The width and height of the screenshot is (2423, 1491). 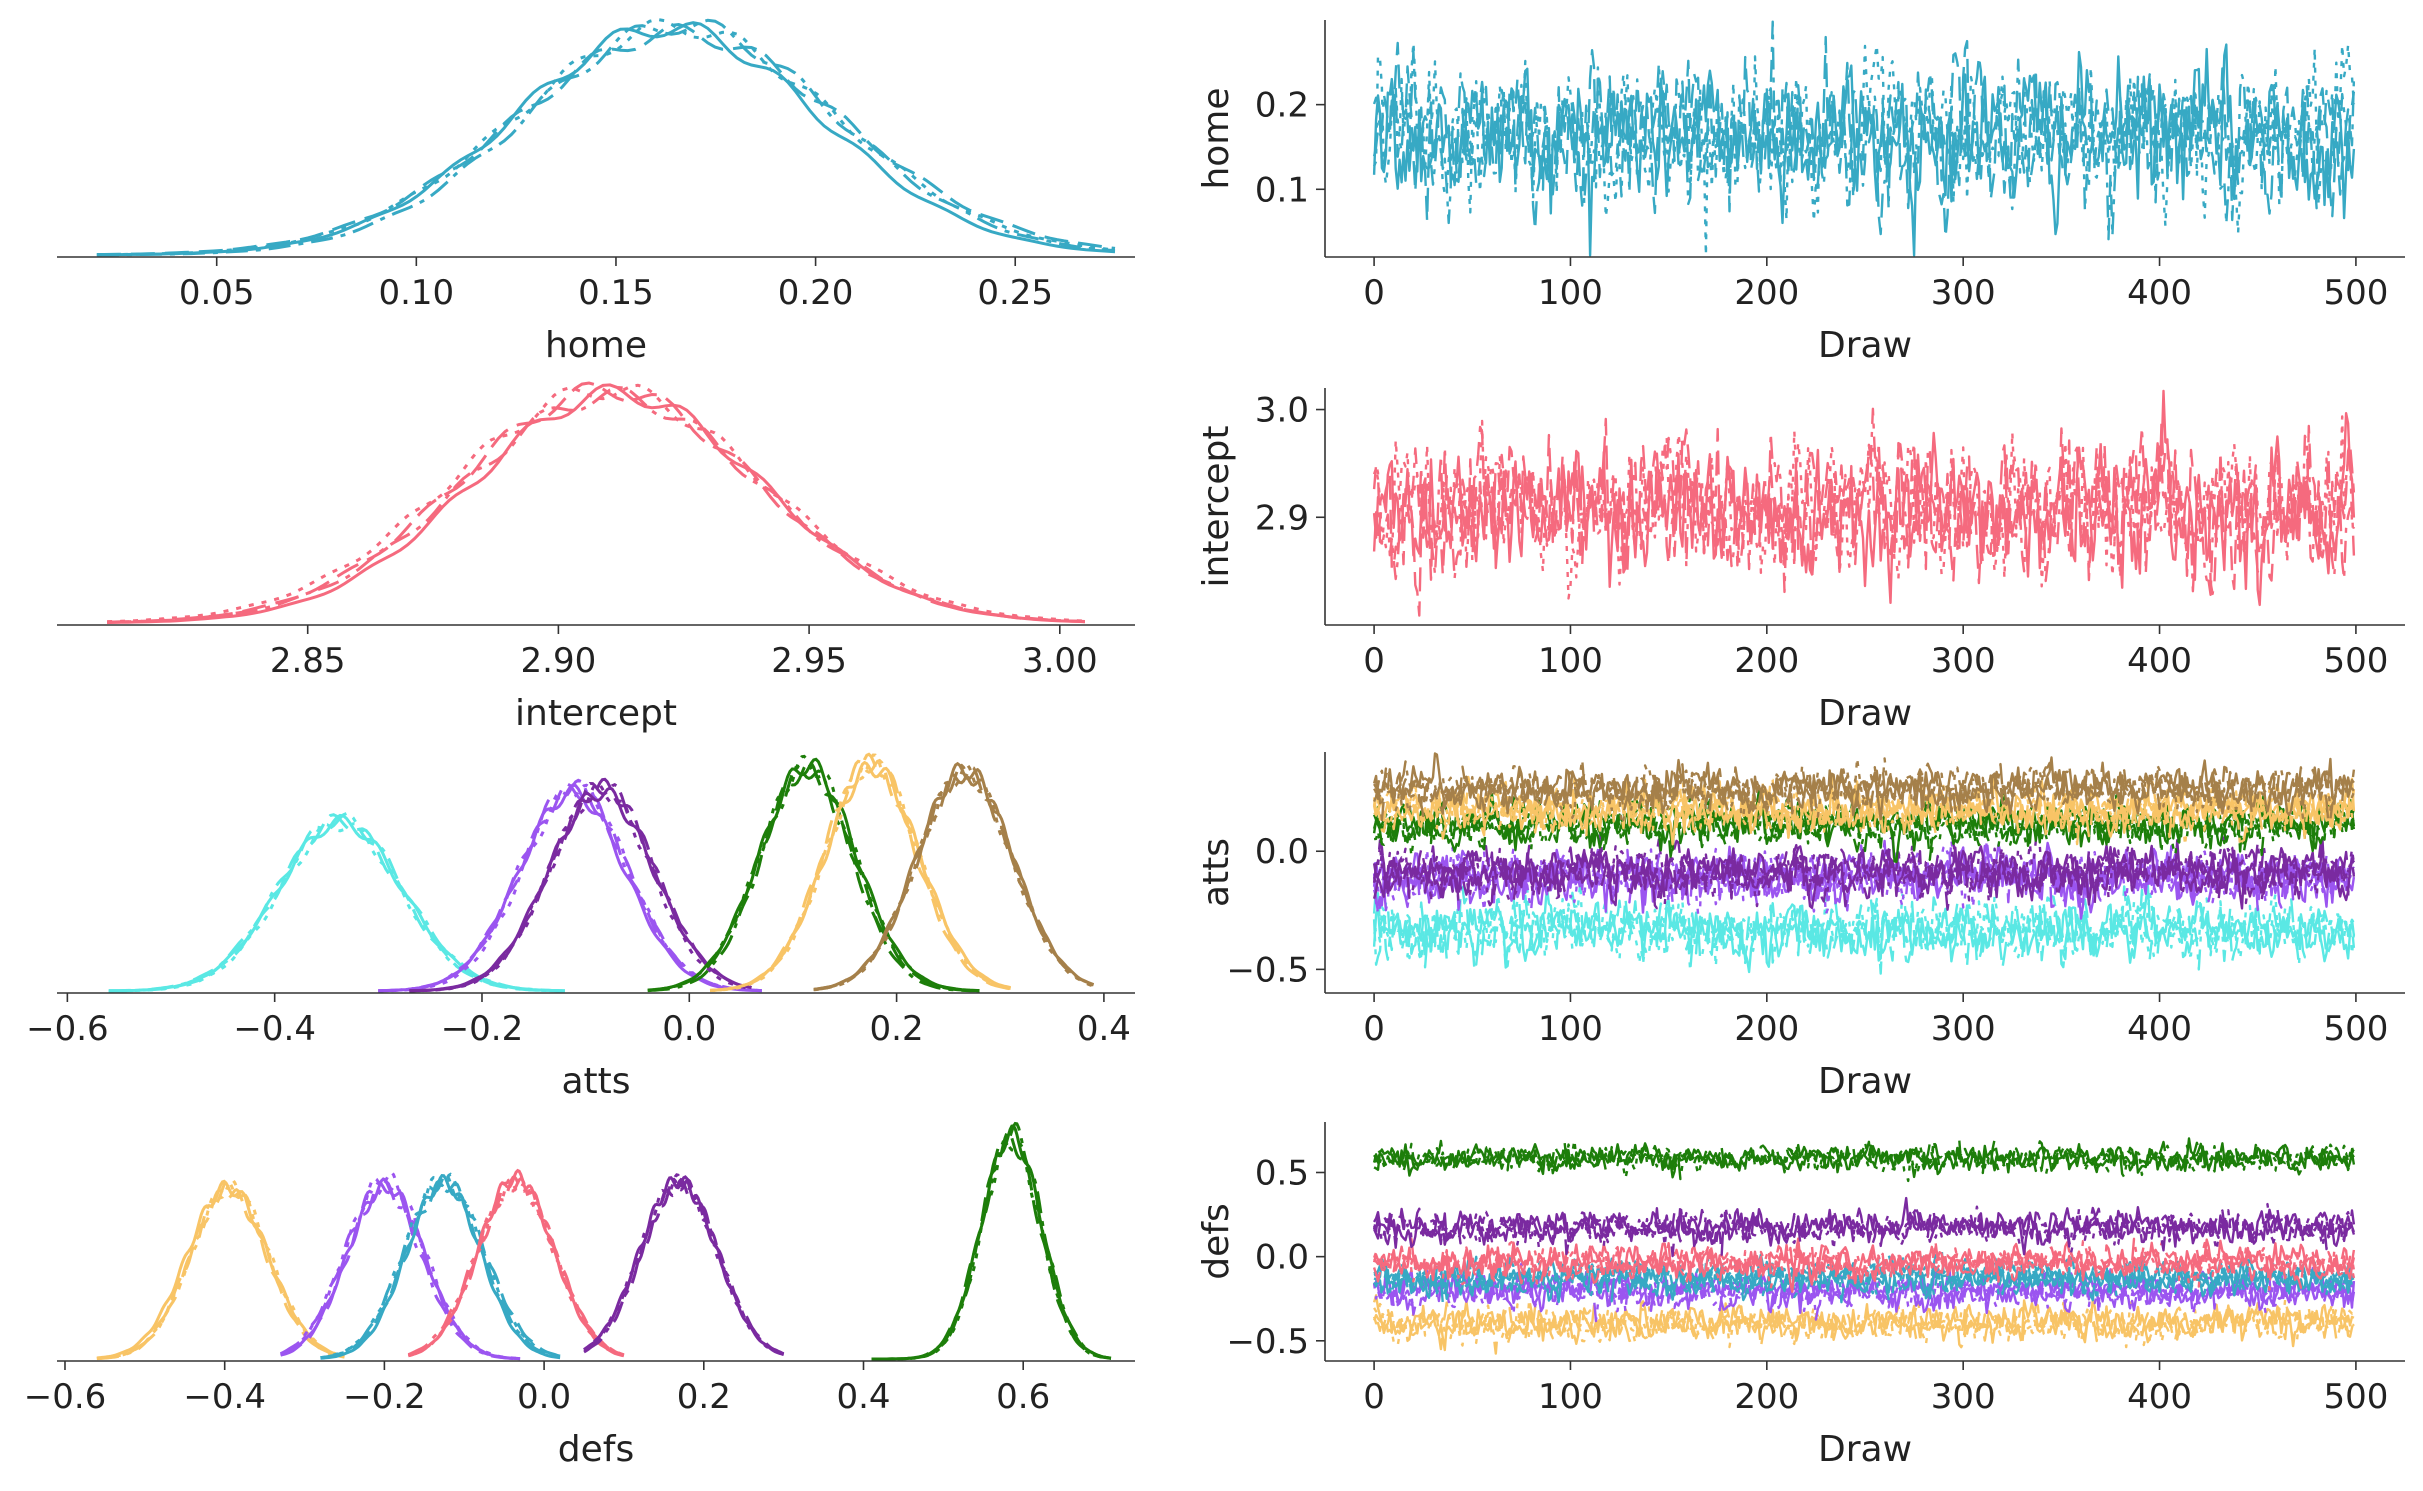 I want to click on y-axis-label: defs, so click(x=1216, y=1241).